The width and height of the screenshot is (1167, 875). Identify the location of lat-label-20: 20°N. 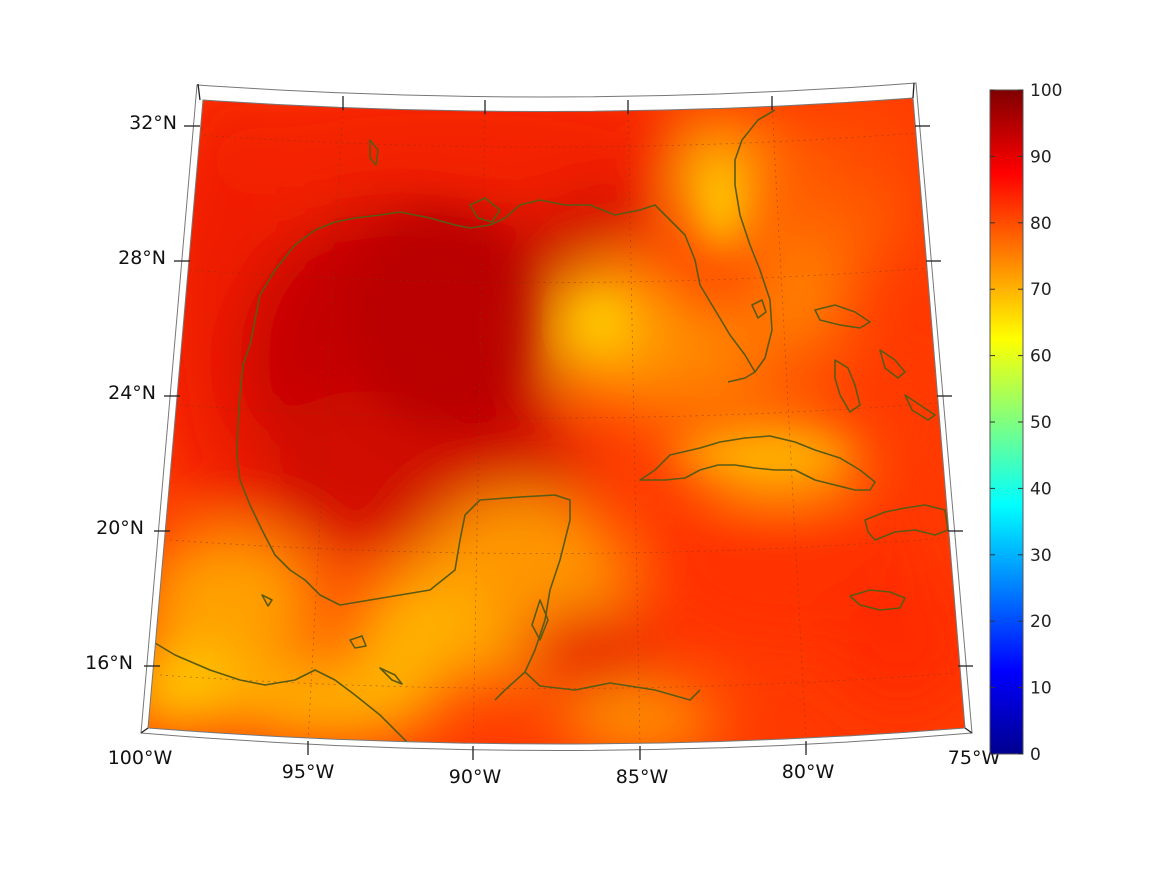
(120, 528).